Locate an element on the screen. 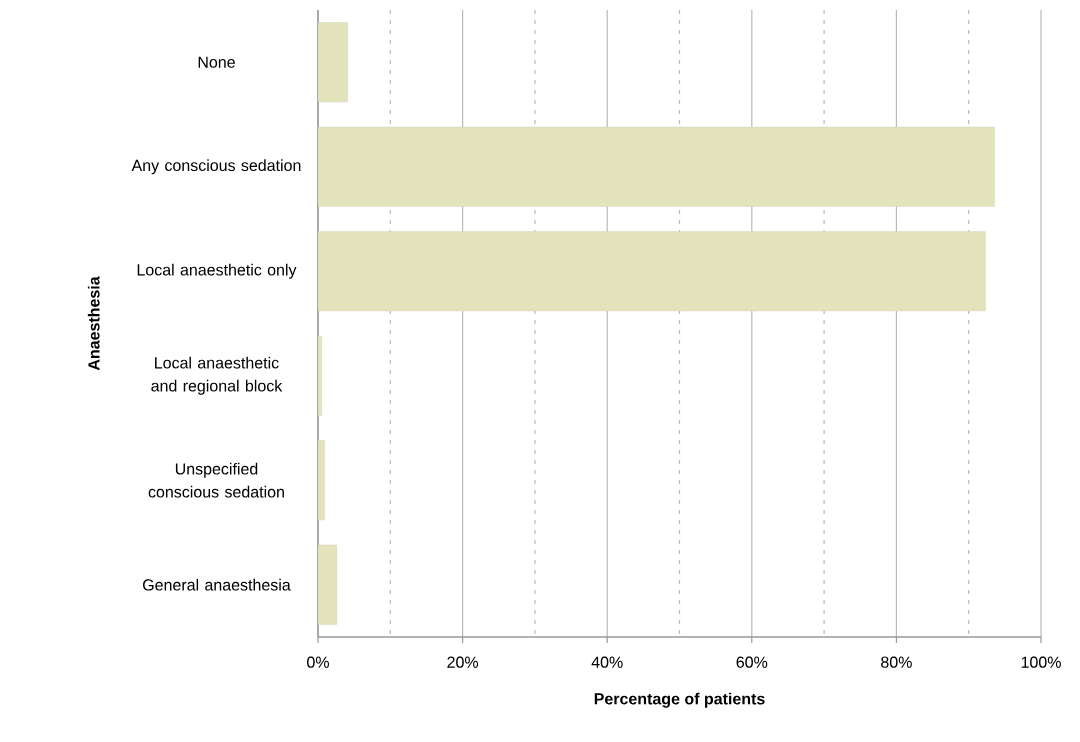  y-tick-label: General anaesthesia is located at coordinates (217, 584).